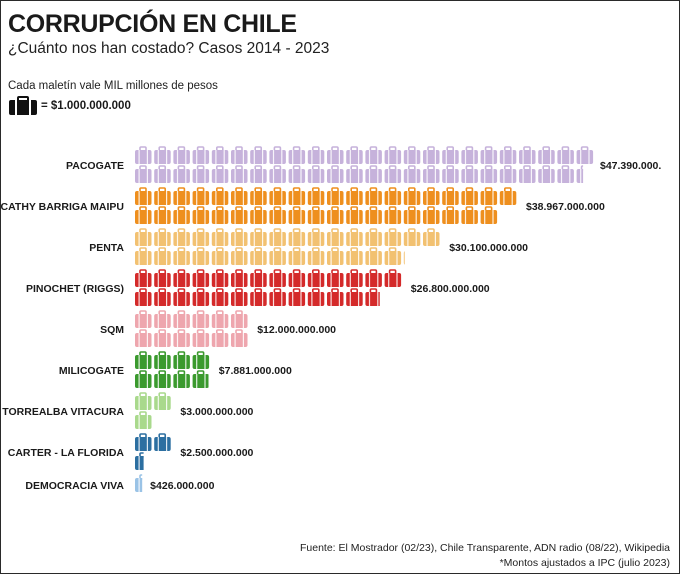 The width and height of the screenshot is (680, 574). Describe the element at coordinates (62, 207) in the screenshot. I see `category-label: CATHY BARRIGA MAIPU` at that location.